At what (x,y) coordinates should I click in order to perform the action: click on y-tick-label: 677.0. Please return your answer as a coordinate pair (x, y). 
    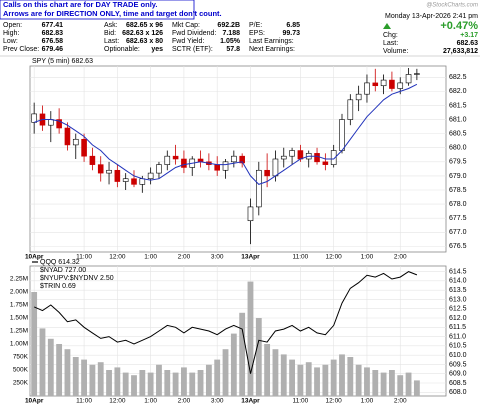
    Looking at the image, I should click on (458, 232).